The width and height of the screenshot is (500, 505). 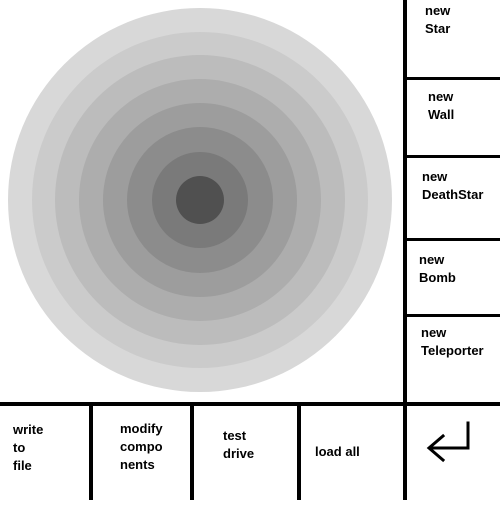 What do you see at coordinates (19, 447) in the screenshot?
I see `write-to-file-label-2: to` at bounding box center [19, 447].